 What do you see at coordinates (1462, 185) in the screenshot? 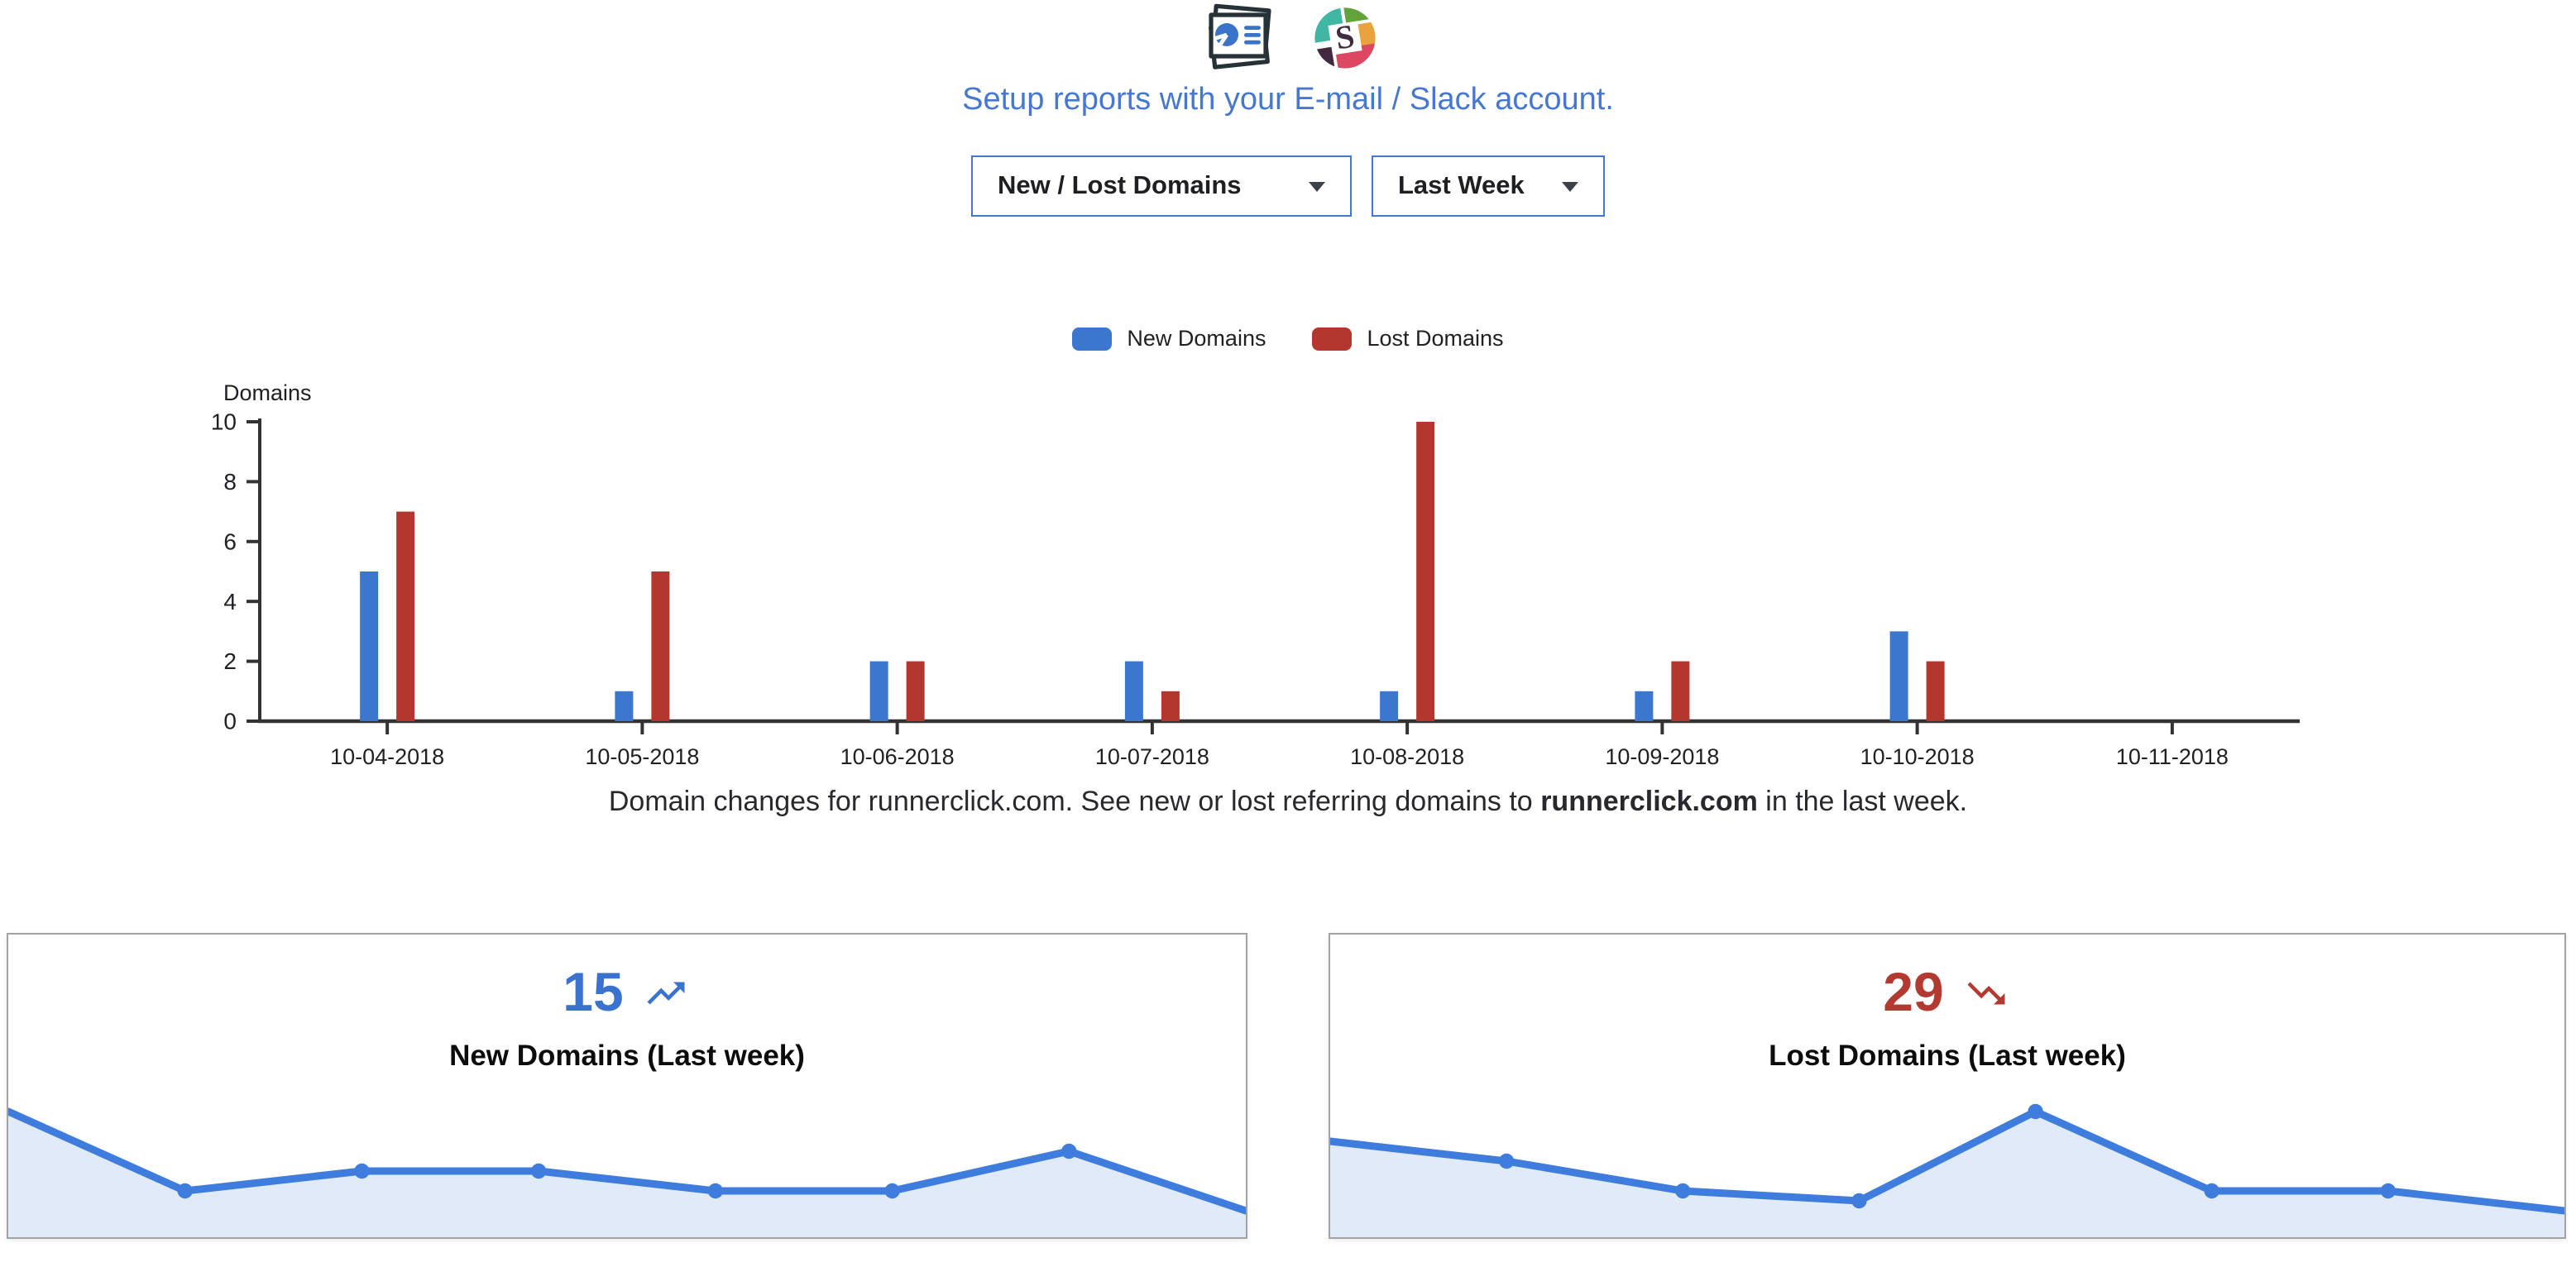
I see `period-value: Last Week` at bounding box center [1462, 185].